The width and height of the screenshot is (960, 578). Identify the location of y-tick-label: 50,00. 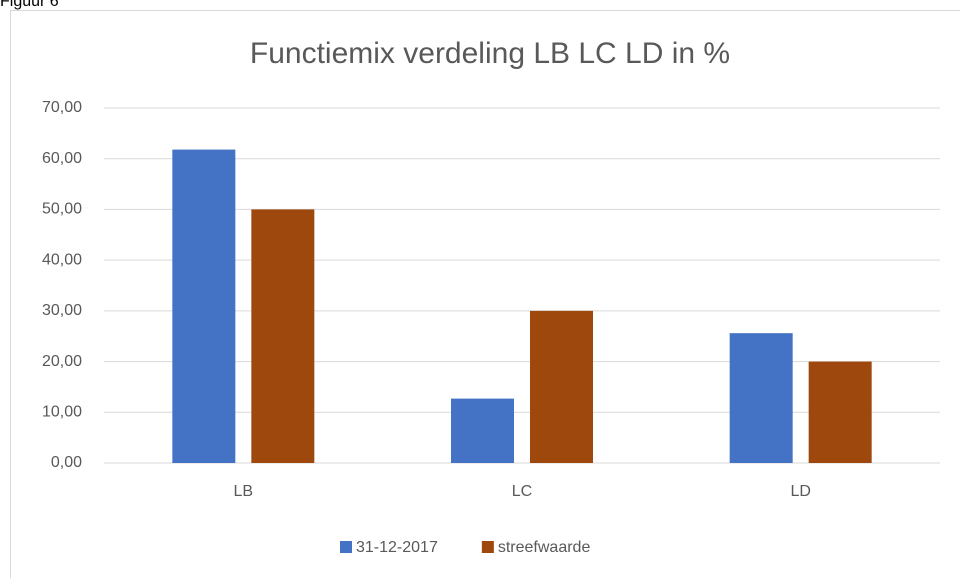
(62, 209).